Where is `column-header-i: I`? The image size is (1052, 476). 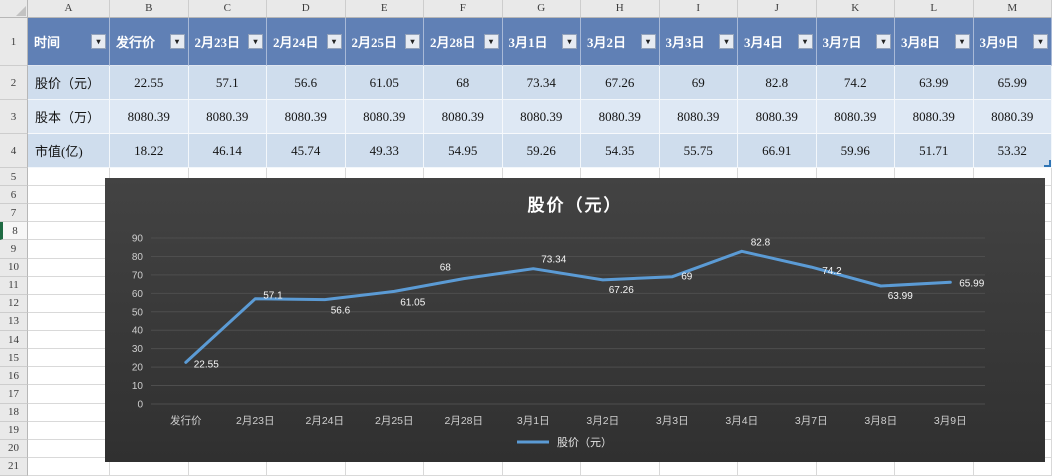
column-header-i: I is located at coordinates (698, 9).